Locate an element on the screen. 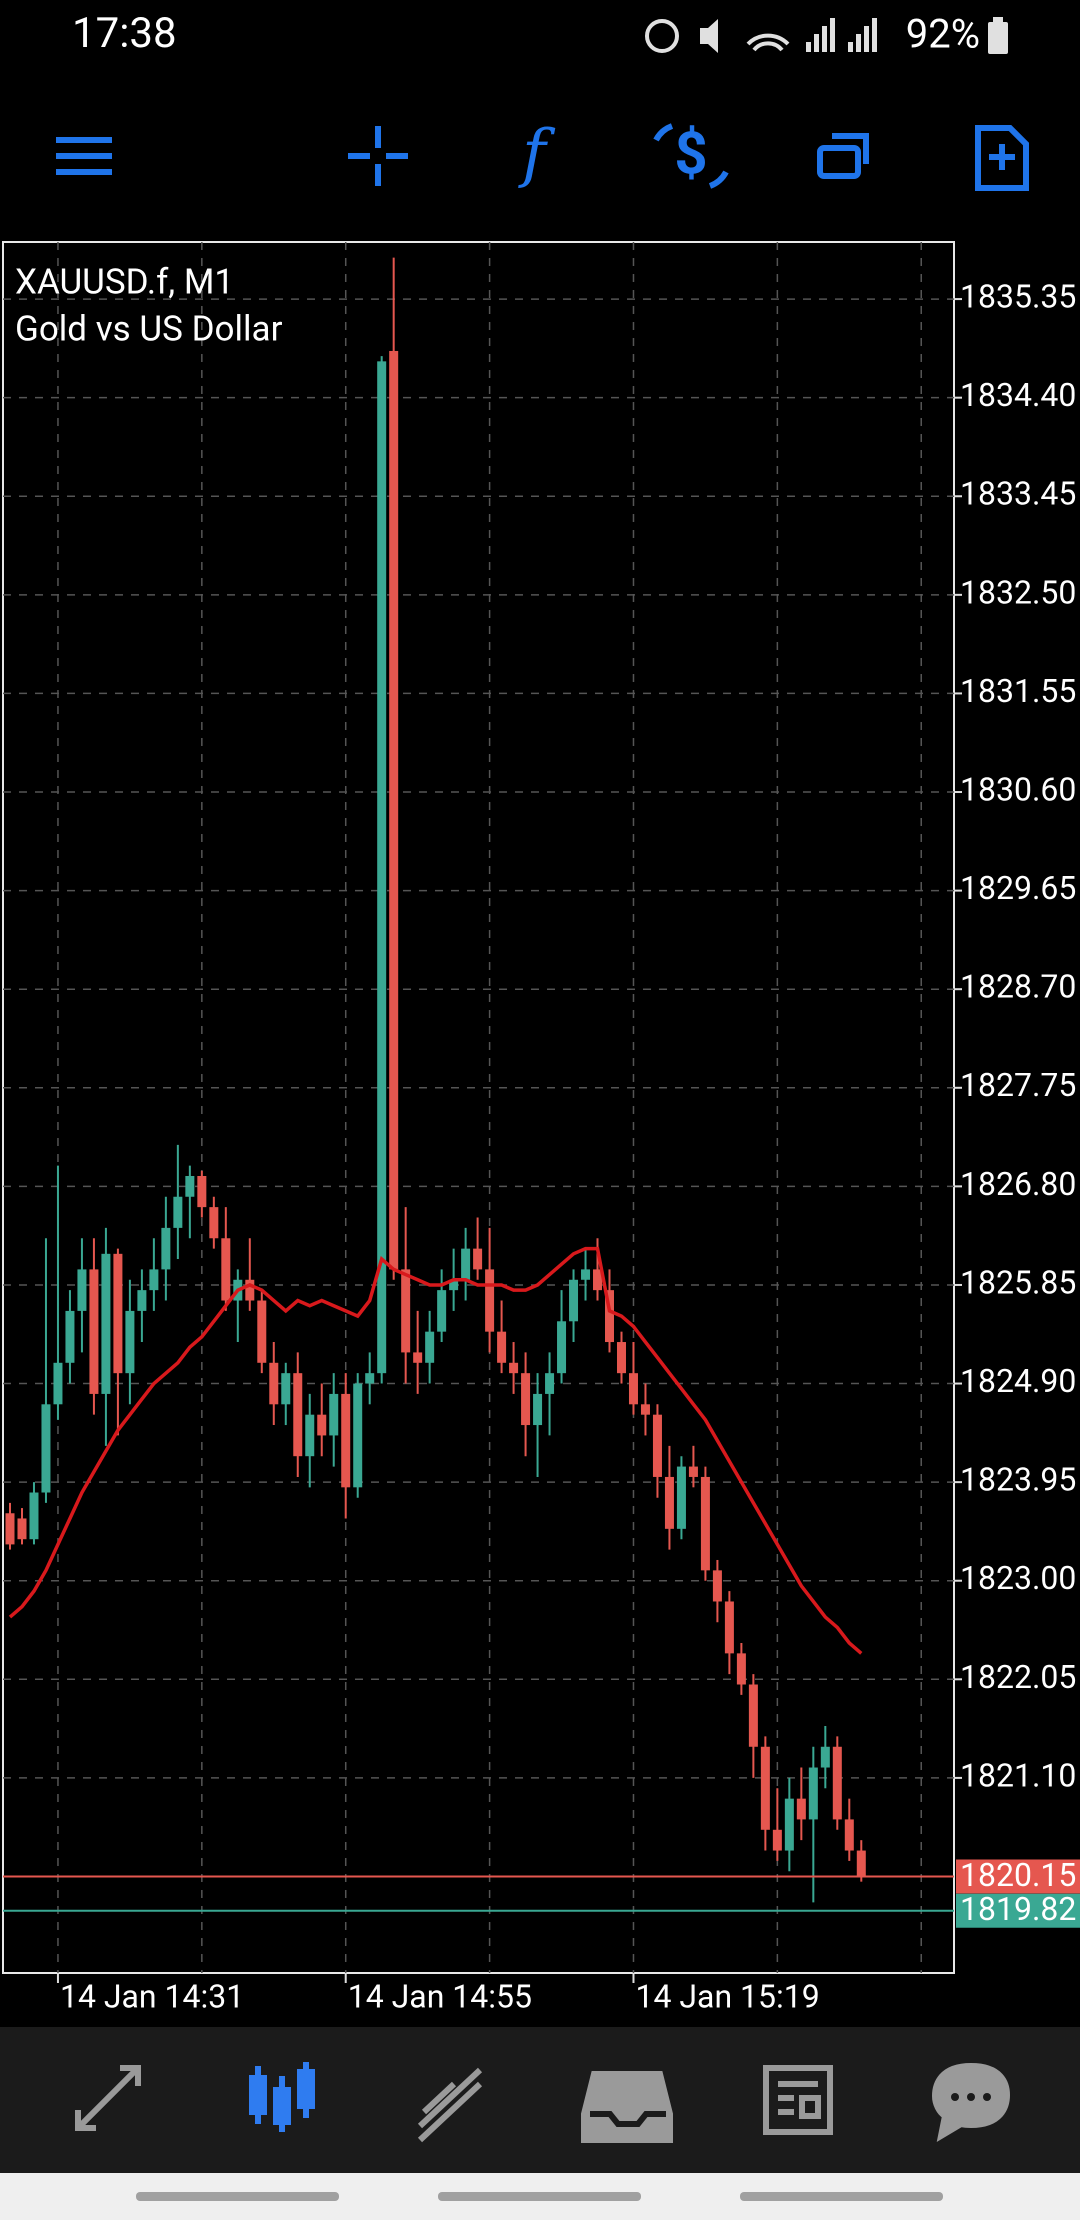 Image resolution: width=1080 pixels, height=2220 pixels. x-tick-label: 14 Jan 14:55 is located at coordinates (440, 1996).